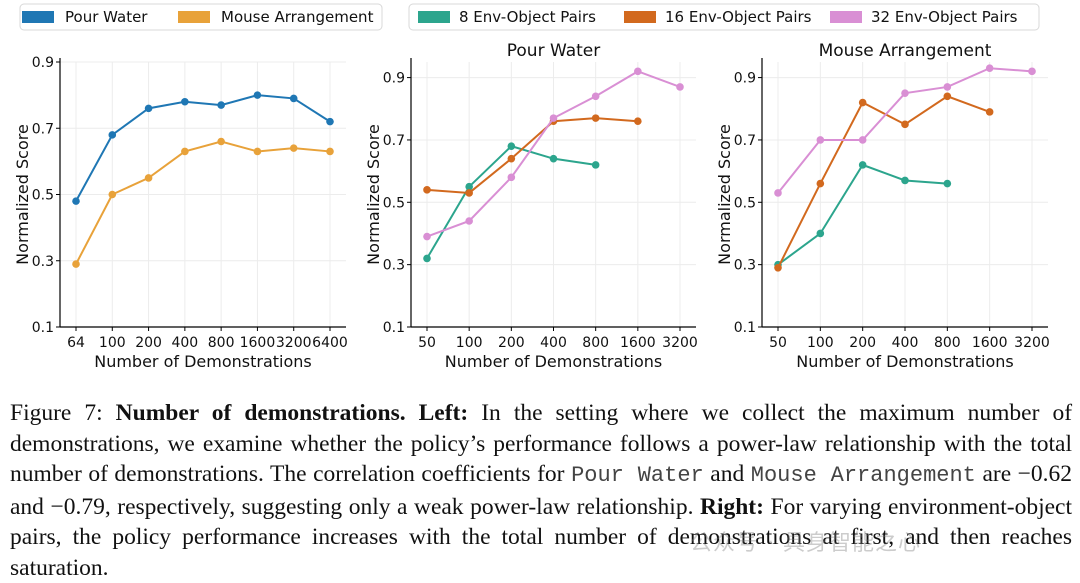 The width and height of the screenshot is (1080, 583). What do you see at coordinates (330, 343) in the screenshot?
I see `x-tick-label: 6400` at bounding box center [330, 343].